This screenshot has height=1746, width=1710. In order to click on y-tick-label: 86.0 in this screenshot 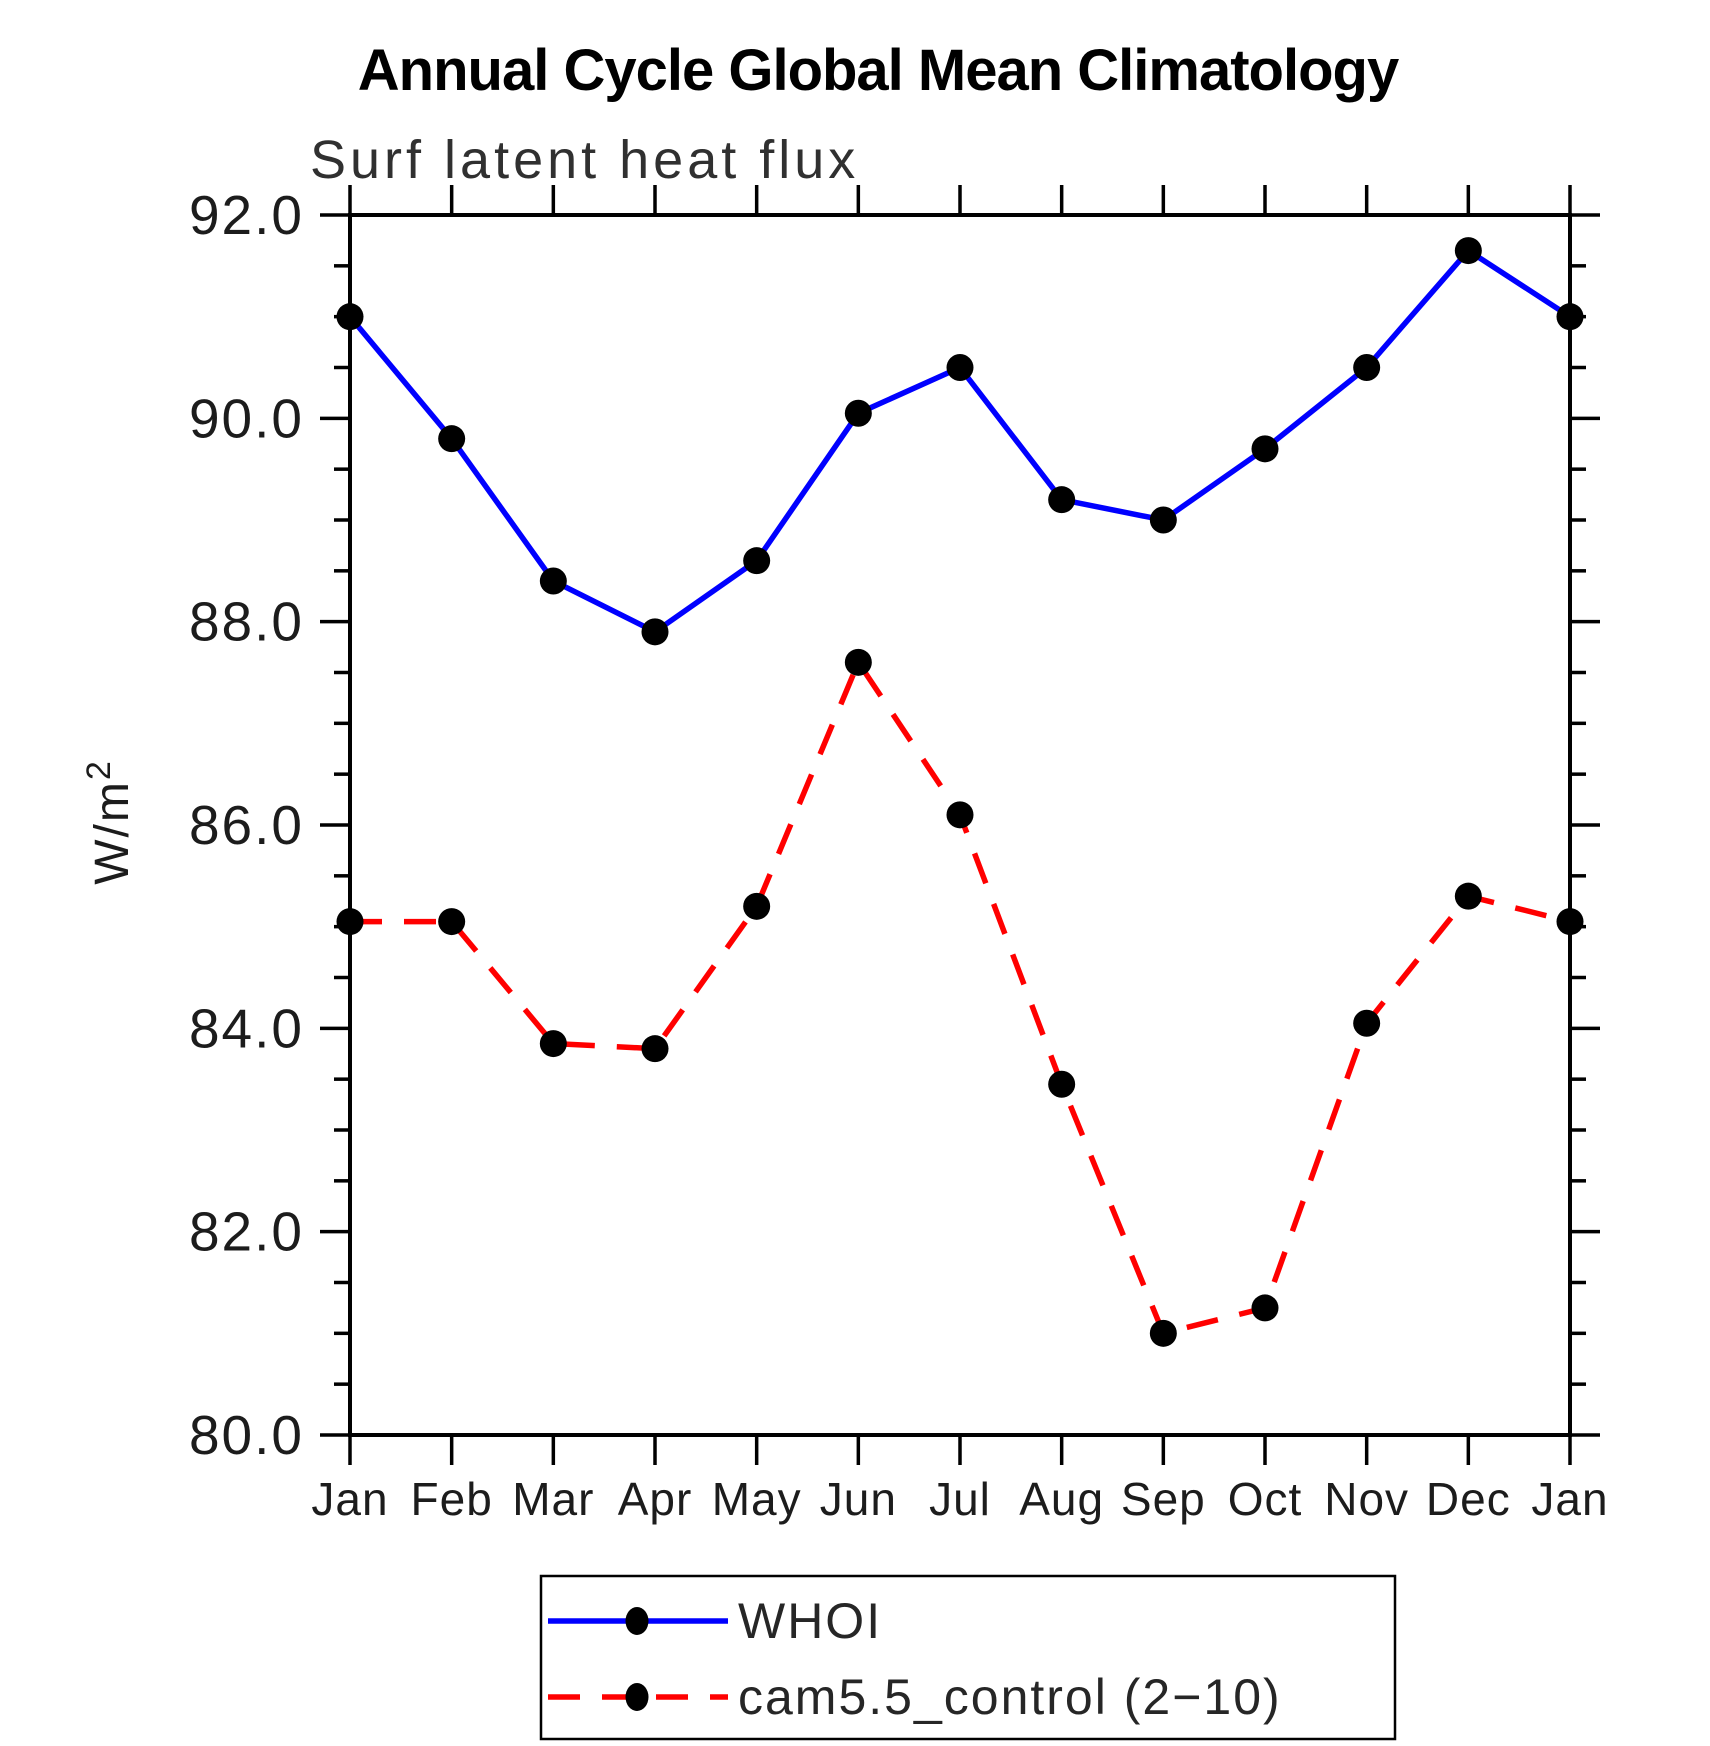, I will do `click(246, 825)`.